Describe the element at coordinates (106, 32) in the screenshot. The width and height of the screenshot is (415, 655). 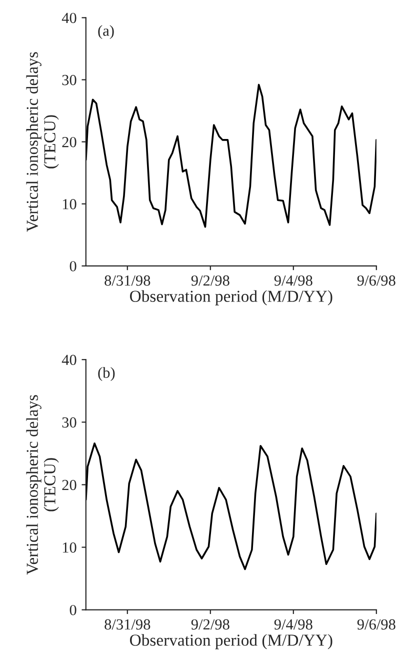
I see `annotation: (a)` at that location.